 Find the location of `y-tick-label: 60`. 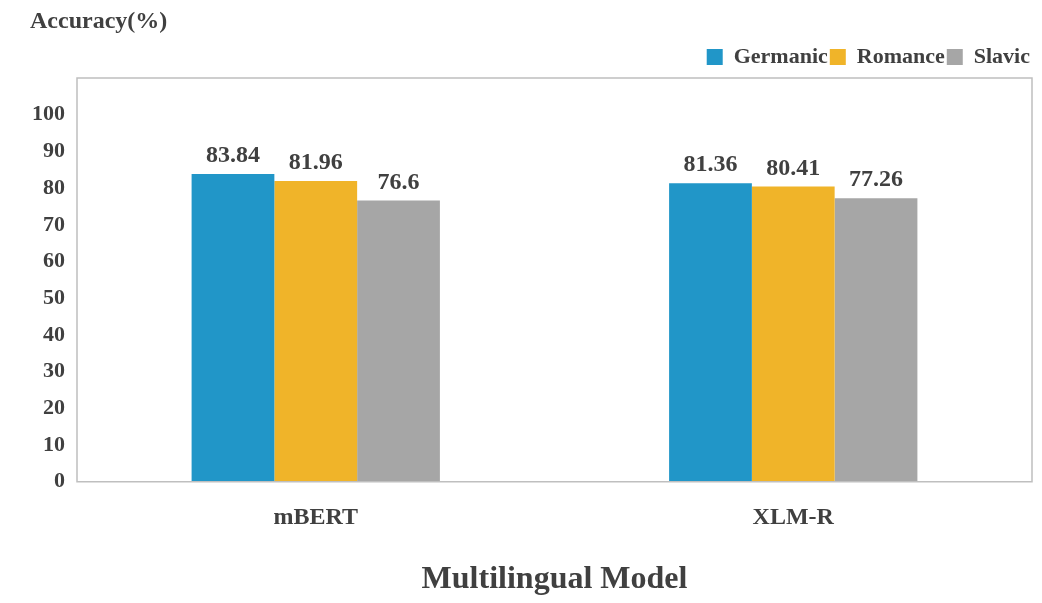

y-tick-label: 60 is located at coordinates (54, 260).